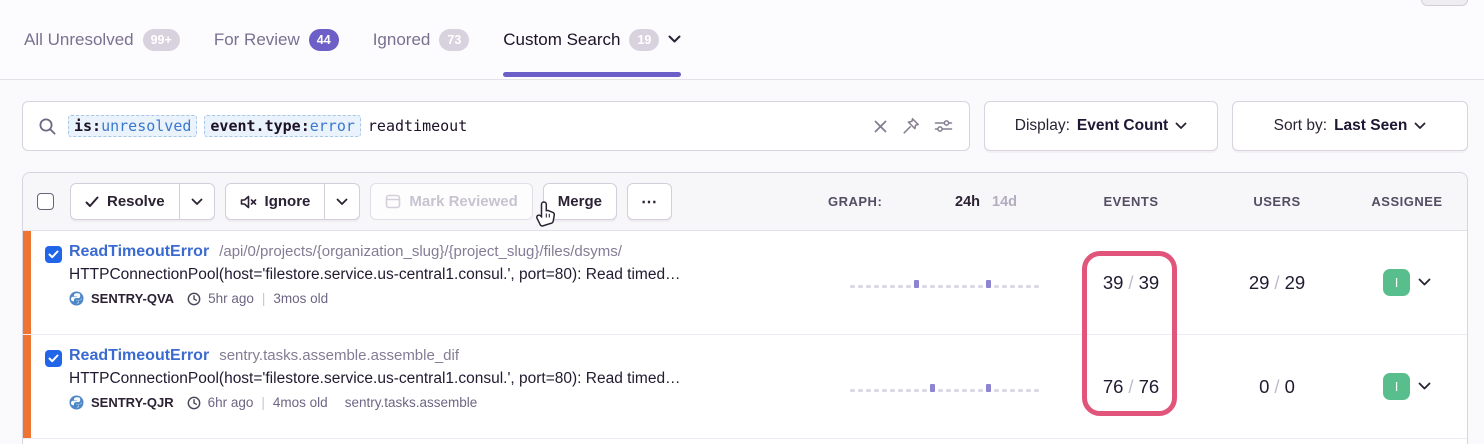 The image size is (1484, 444). Describe the element at coordinates (136, 201) in the screenshot. I see `resolve-label: Resolve` at that location.